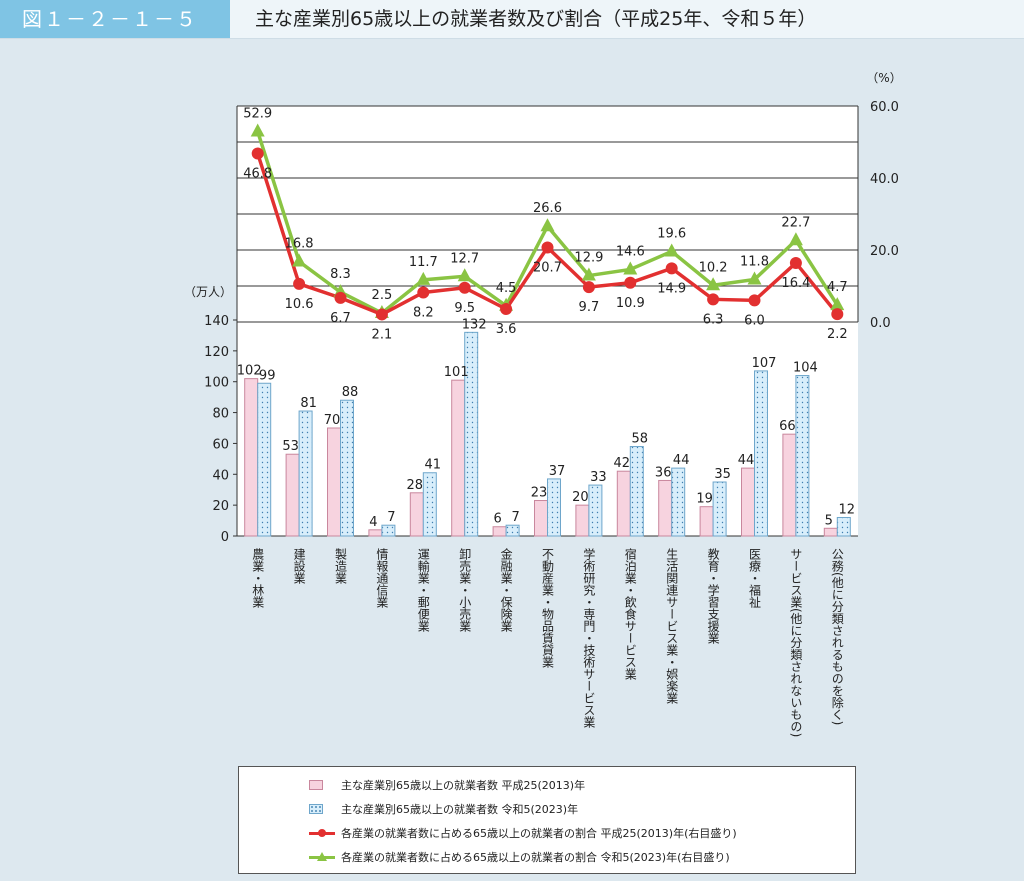 The image size is (1024, 881). I want to click on right-axis-unit: （%）, so click(883, 78).